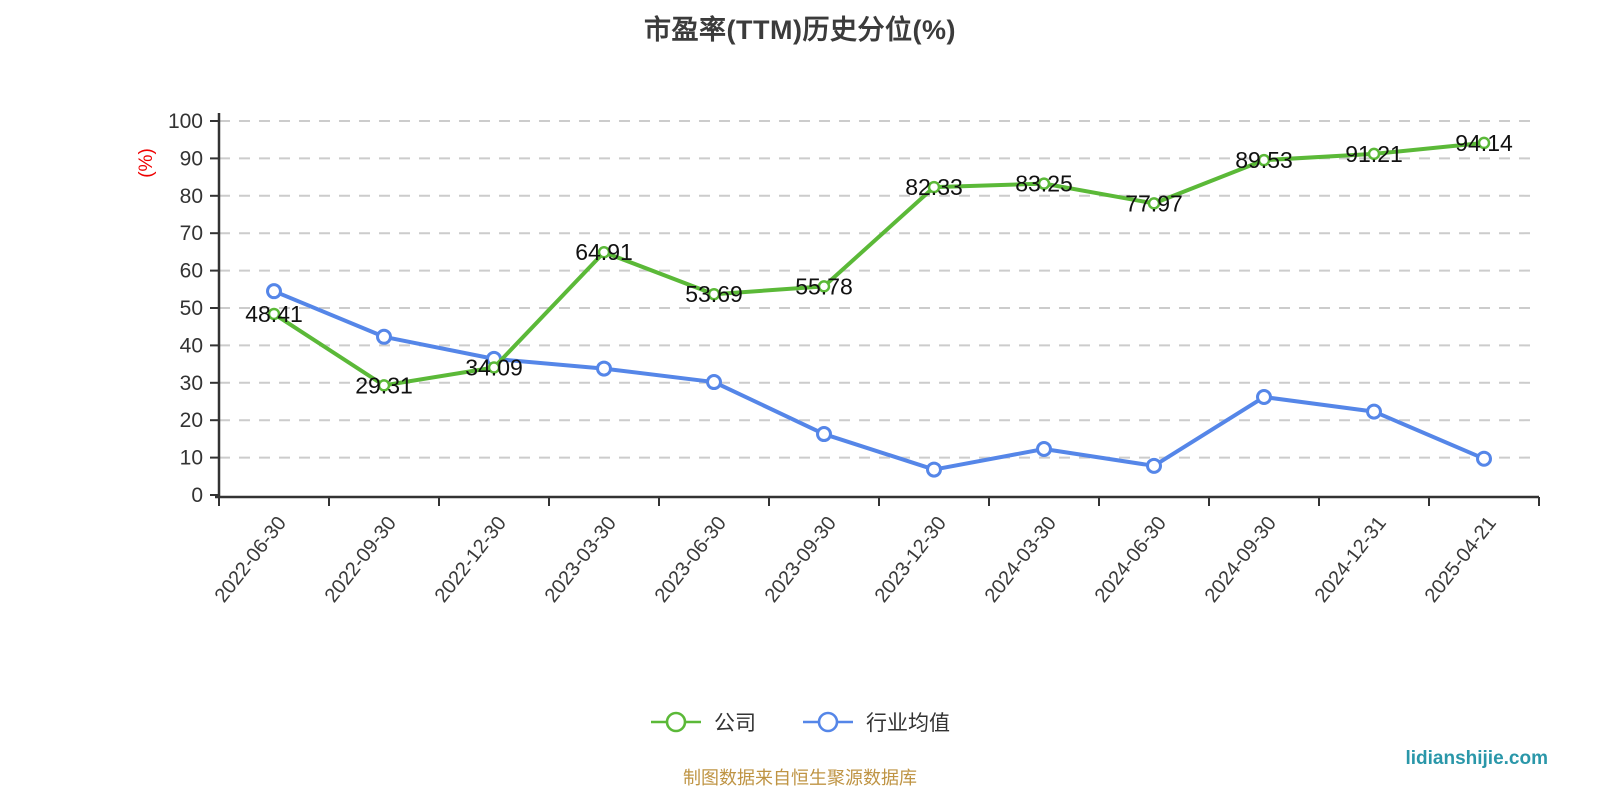 This screenshot has width=1600, height=800. What do you see at coordinates (1461, 560) in the screenshot?
I see `x-tick-label: 2025-04-21` at bounding box center [1461, 560].